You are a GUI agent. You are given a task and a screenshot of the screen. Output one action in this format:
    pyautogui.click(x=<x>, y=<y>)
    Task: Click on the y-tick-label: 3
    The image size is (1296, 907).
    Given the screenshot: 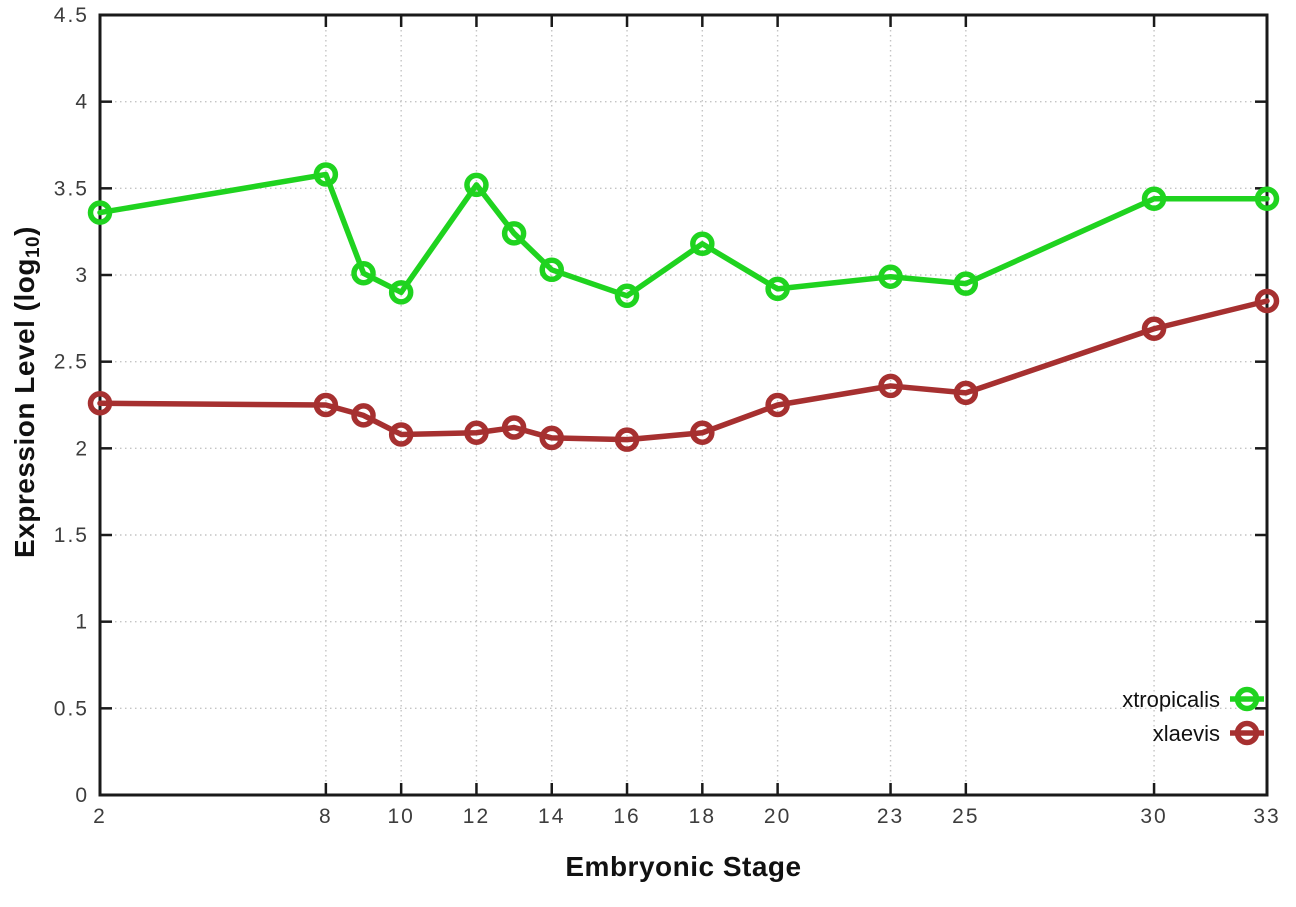 What is the action you would take?
    pyautogui.click(x=82, y=275)
    